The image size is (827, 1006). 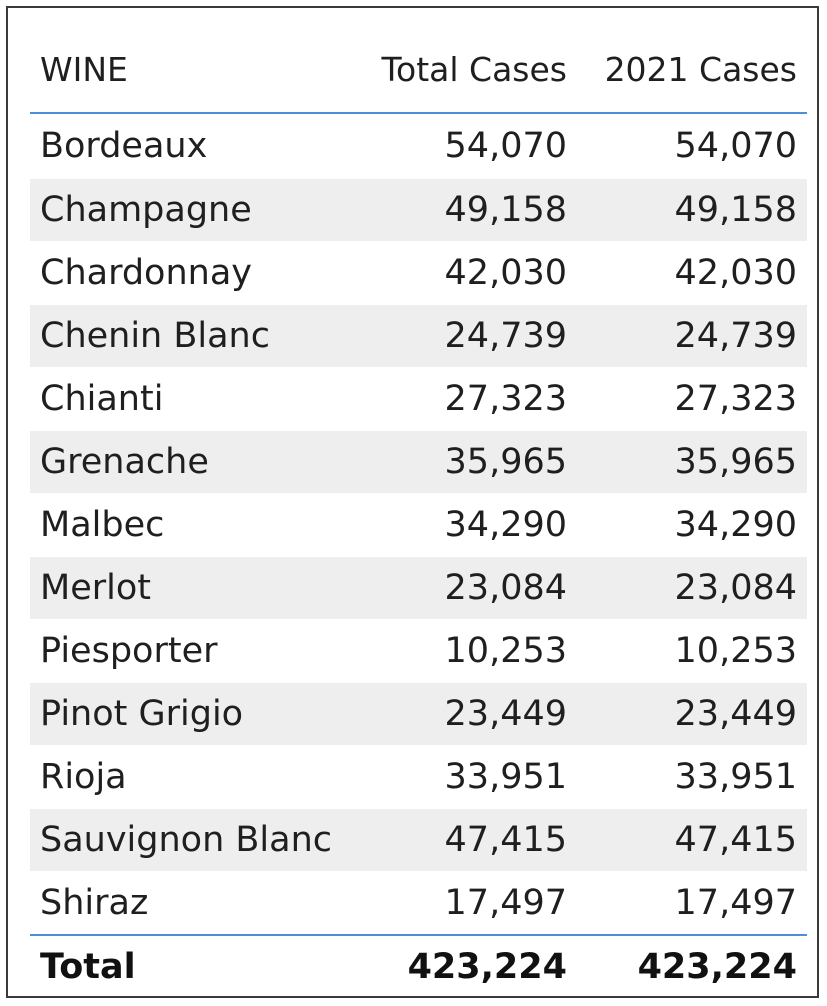 What do you see at coordinates (692, 399) in the screenshot?
I see `cases-2021-cell: 27,323` at bounding box center [692, 399].